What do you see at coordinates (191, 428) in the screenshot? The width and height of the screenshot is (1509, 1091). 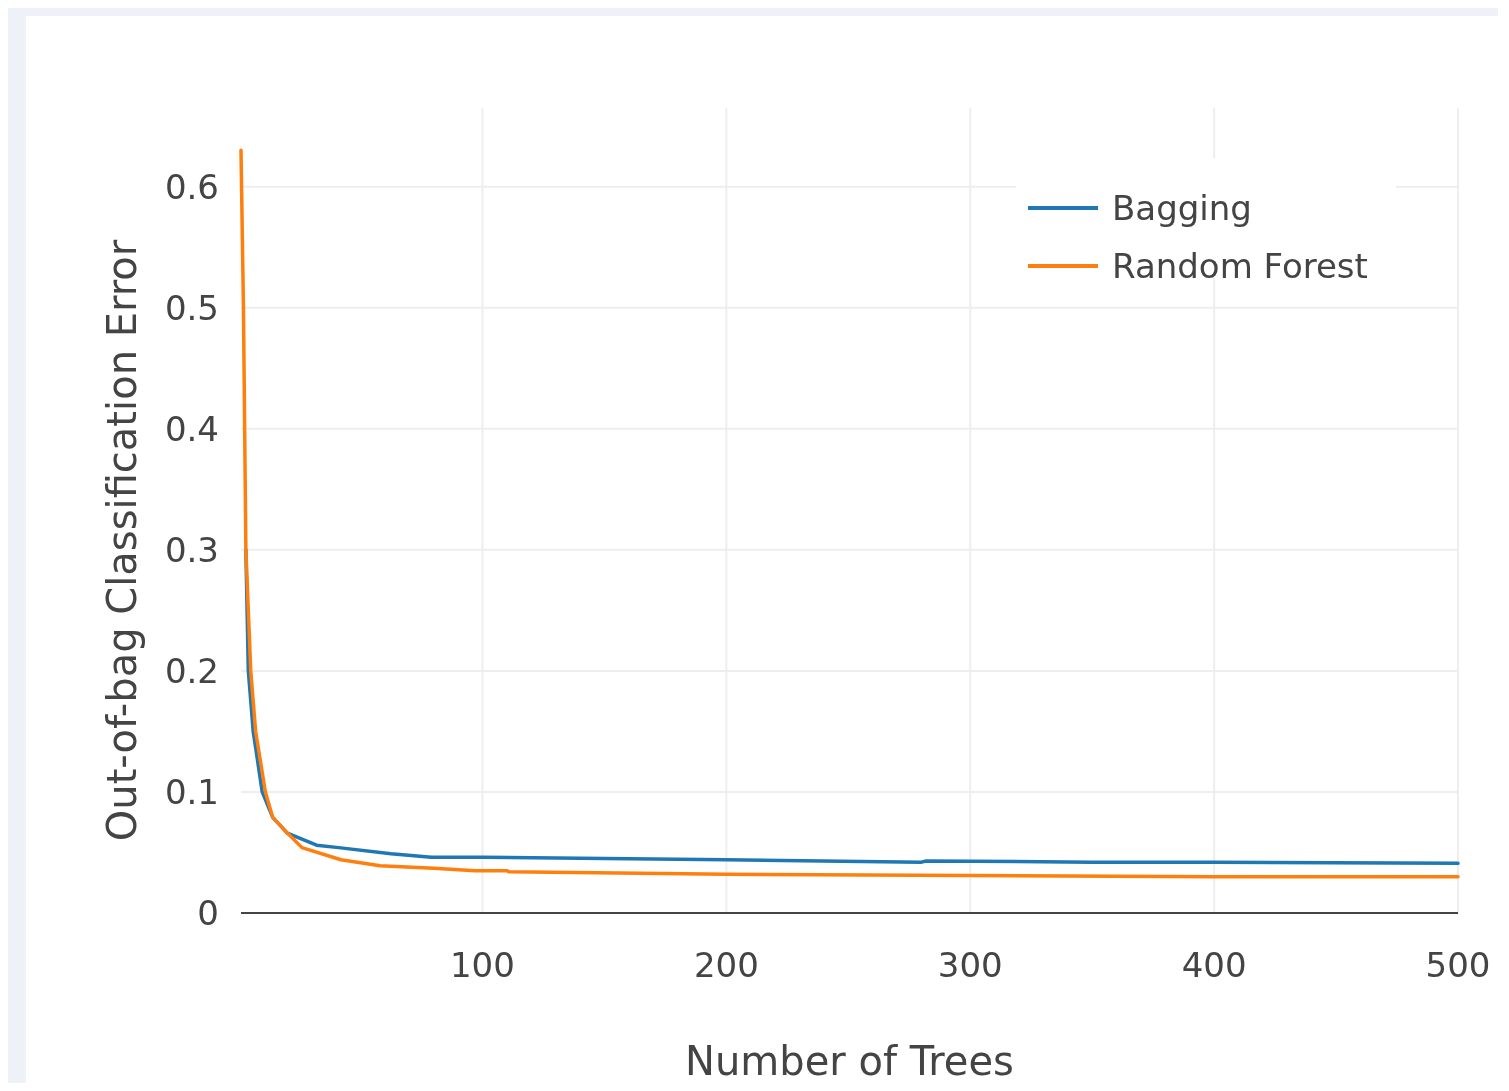 I see `y-tick-label: 0.4` at bounding box center [191, 428].